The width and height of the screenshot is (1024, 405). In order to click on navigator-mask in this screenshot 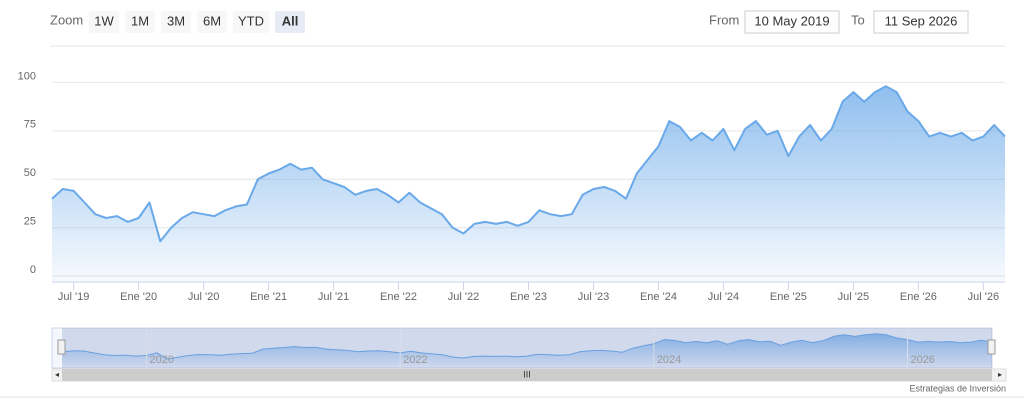, I will do `click(527, 348)`.